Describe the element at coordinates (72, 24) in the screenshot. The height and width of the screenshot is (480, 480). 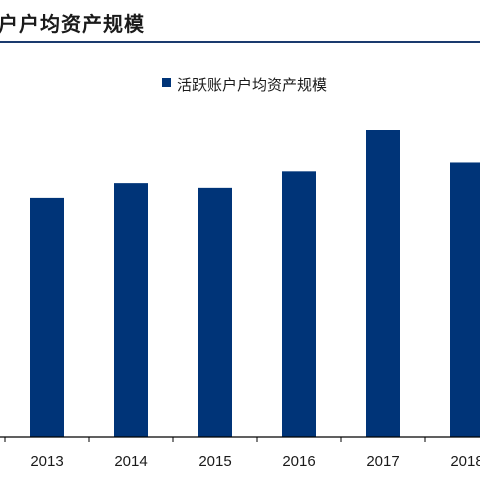
I see `page-title: 户户均资产规模` at that location.